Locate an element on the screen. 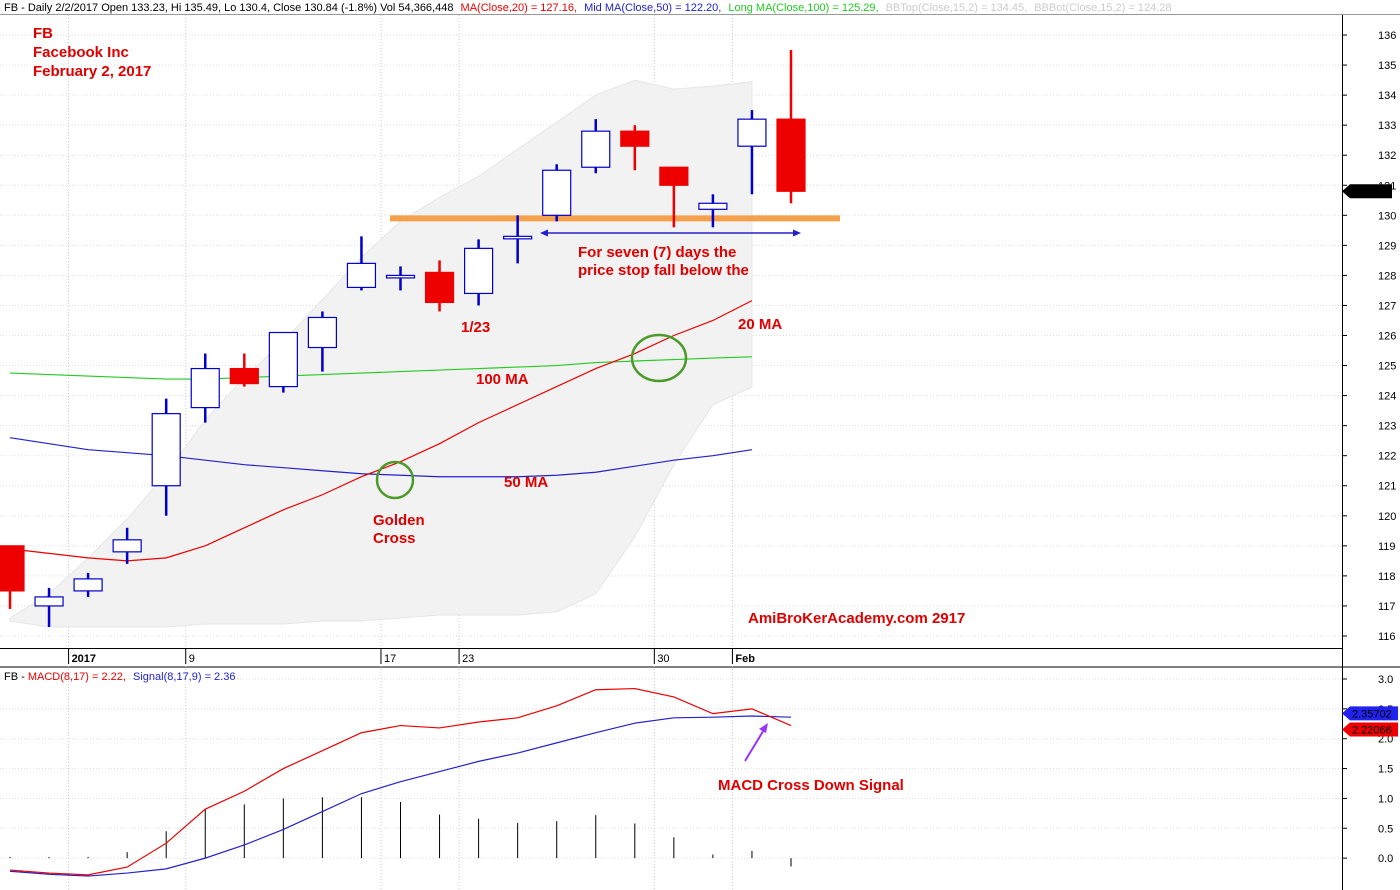  title-date: February 2, 2017 is located at coordinates (92, 71).